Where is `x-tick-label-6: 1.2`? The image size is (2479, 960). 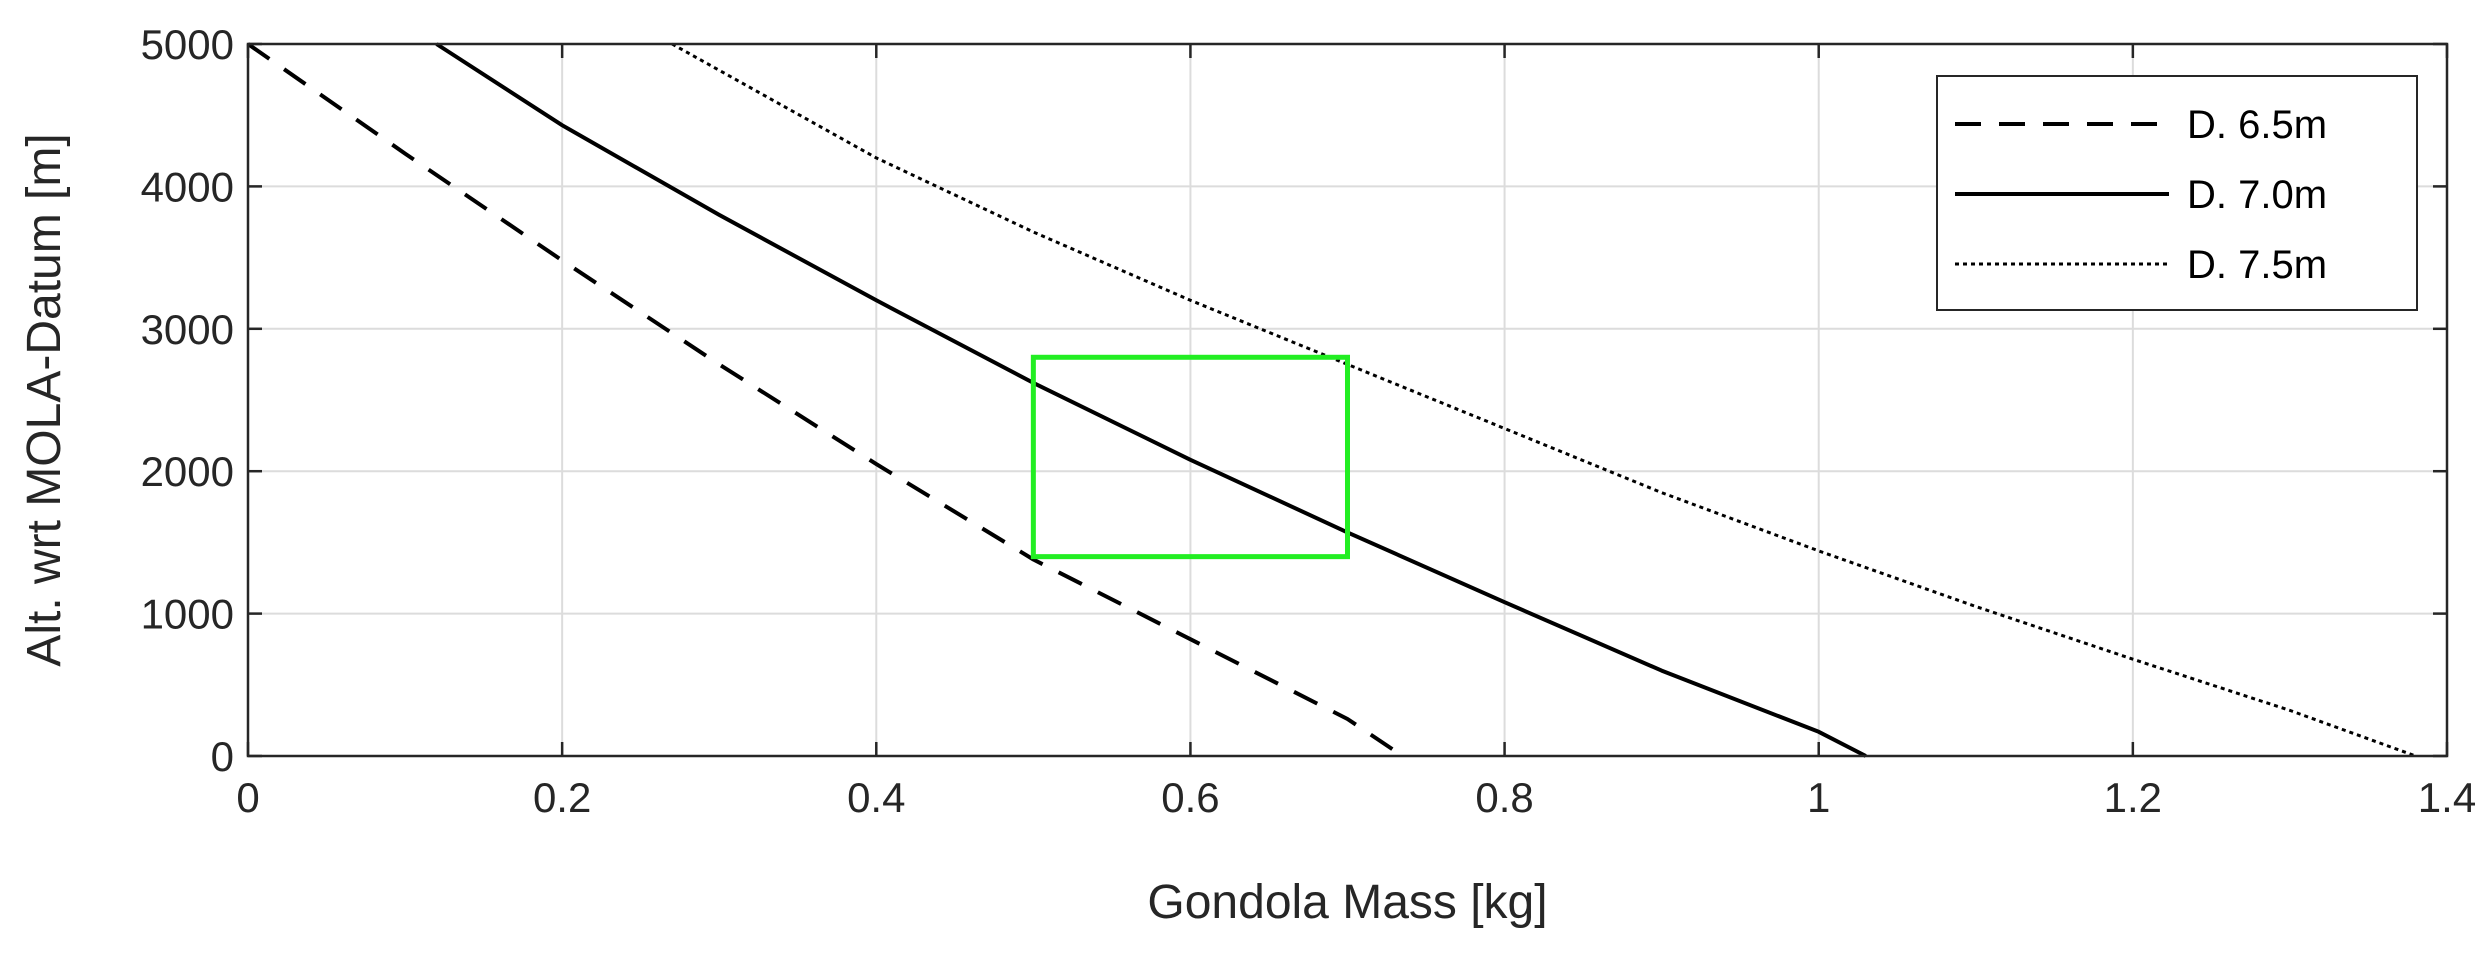
x-tick-label-6: 1.2 is located at coordinates (2133, 797).